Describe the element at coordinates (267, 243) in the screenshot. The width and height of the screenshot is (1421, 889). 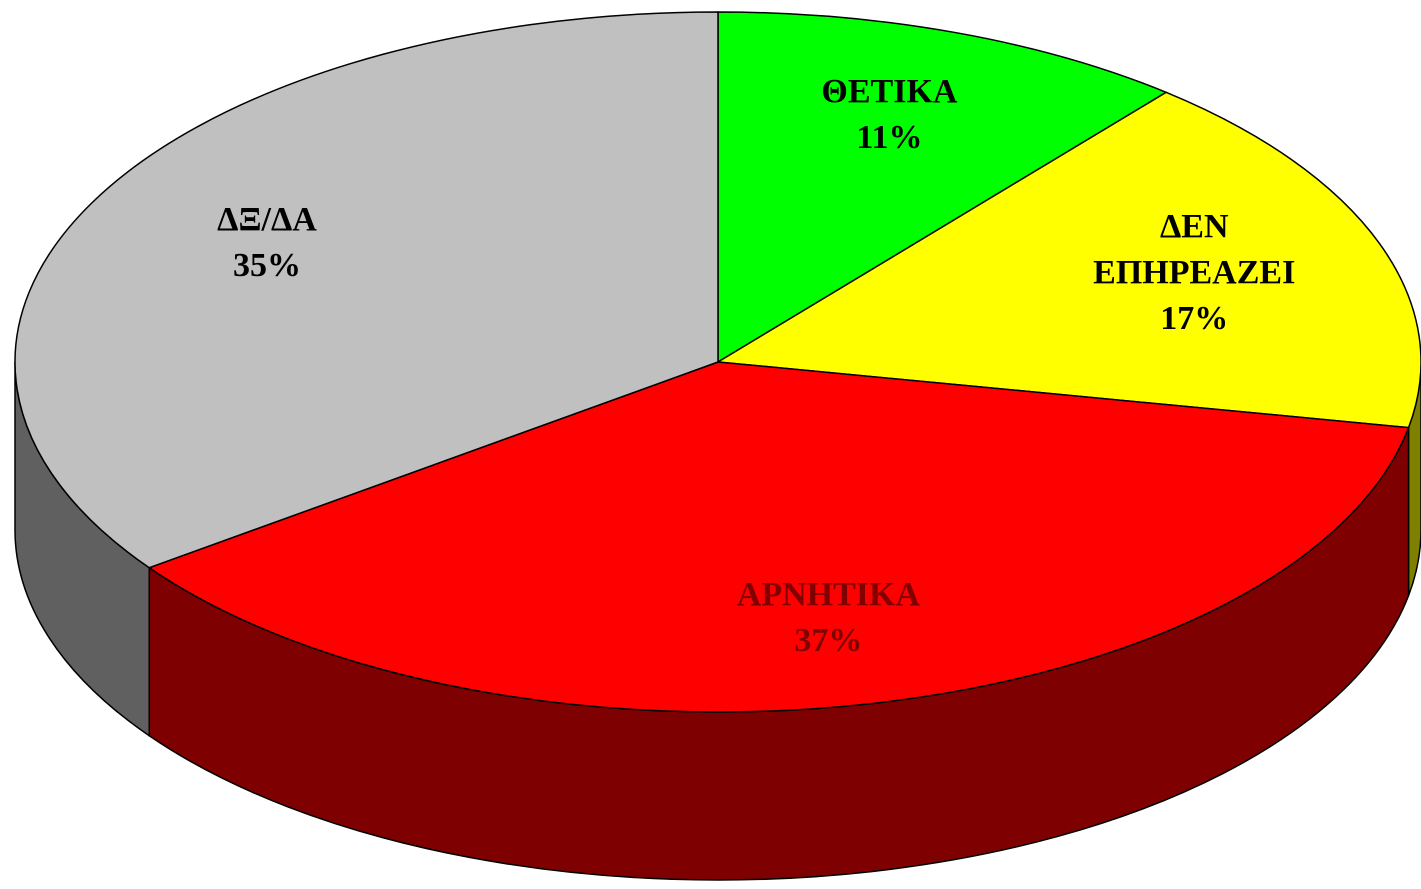
I see `data-label: ΔΞ/ΔΑ 35%` at that location.